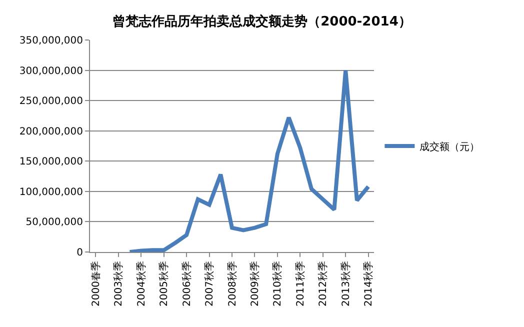 Image resolution: width=524 pixels, height=327 pixels. What do you see at coordinates (51, 162) in the screenshot?
I see `y-tick-label: 150,000,000` at bounding box center [51, 162].